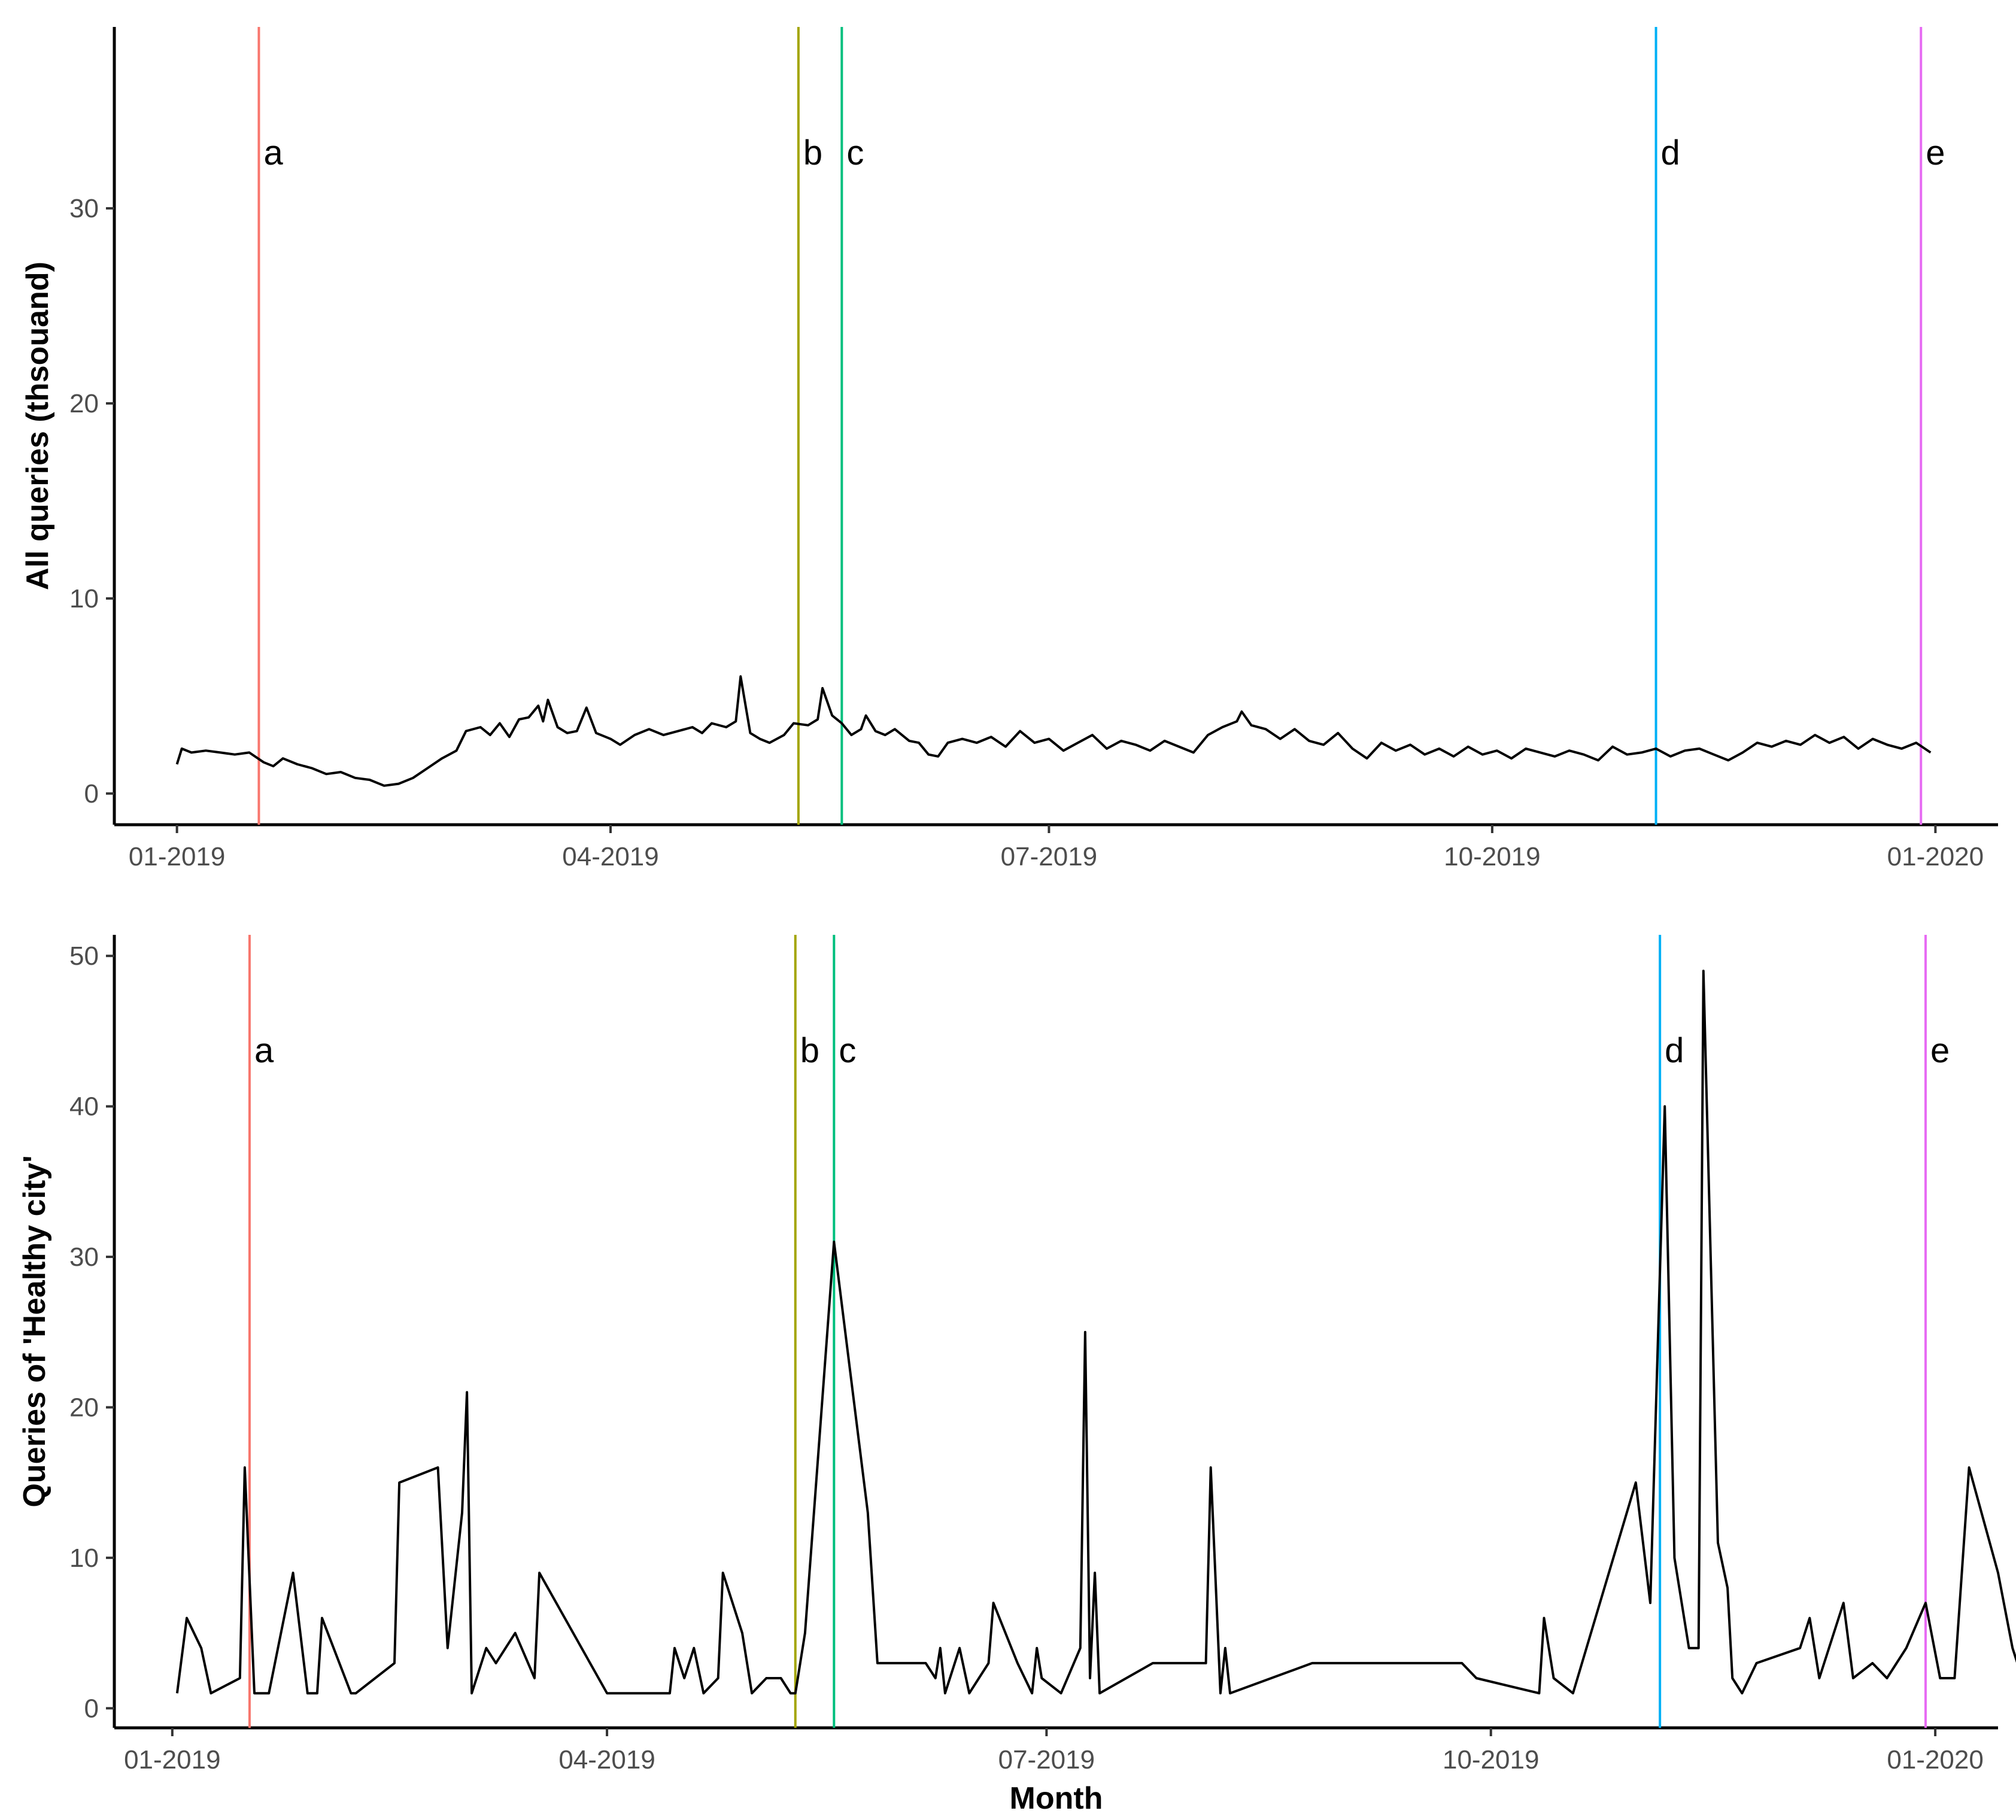  Describe the element at coordinates (84, 956) in the screenshot. I see `y-tick-label: 50` at that location.